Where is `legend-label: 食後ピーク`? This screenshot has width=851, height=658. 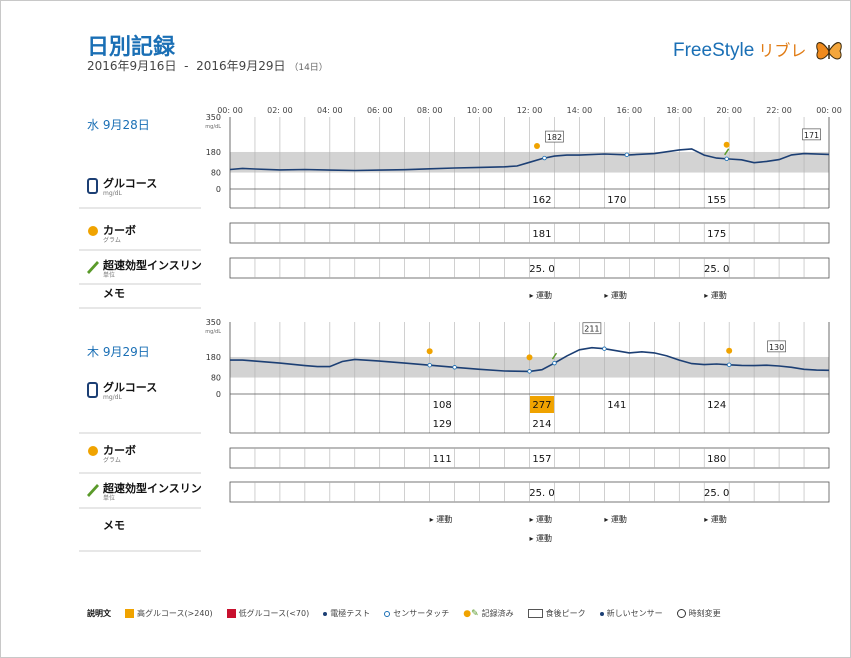
legend-label: 食後ピーク is located at coordinates (565, 613).